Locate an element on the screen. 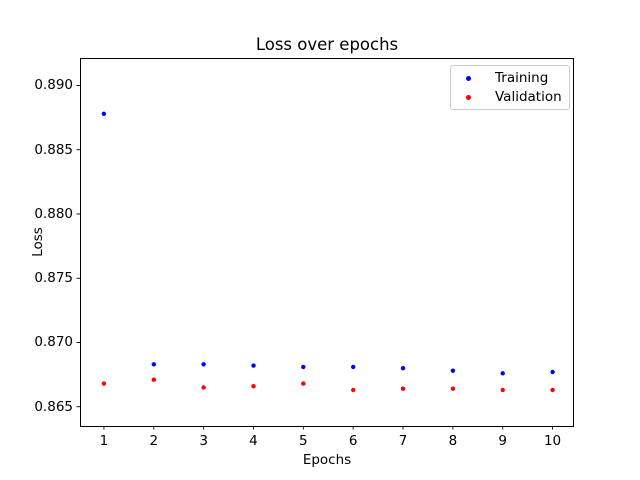 The width and height of the screenshot is (640, 480). legend: Training Validation is located at coordinates (510, 87).